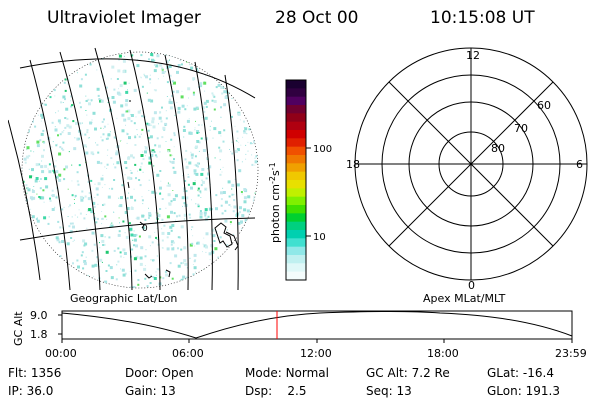 The height and width of the screenshot is (400, 600). What do you see at coordinates (443, 353) in the screenshot?
I see `alt-xtick: 18:00` at bounding box center [443, 353].